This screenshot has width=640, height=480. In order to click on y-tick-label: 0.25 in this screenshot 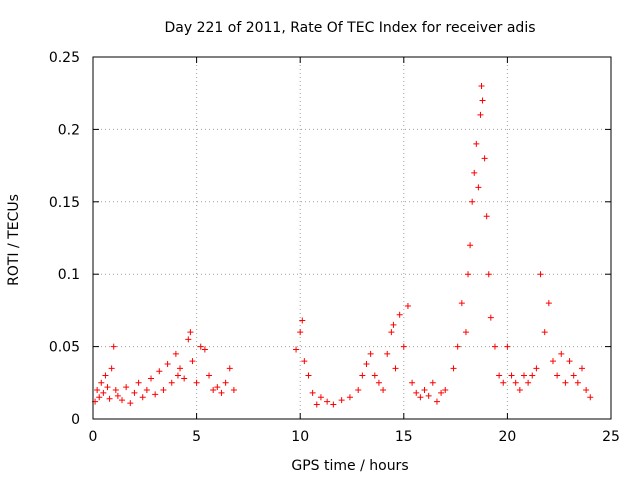, I will do `click(64, 58)`.